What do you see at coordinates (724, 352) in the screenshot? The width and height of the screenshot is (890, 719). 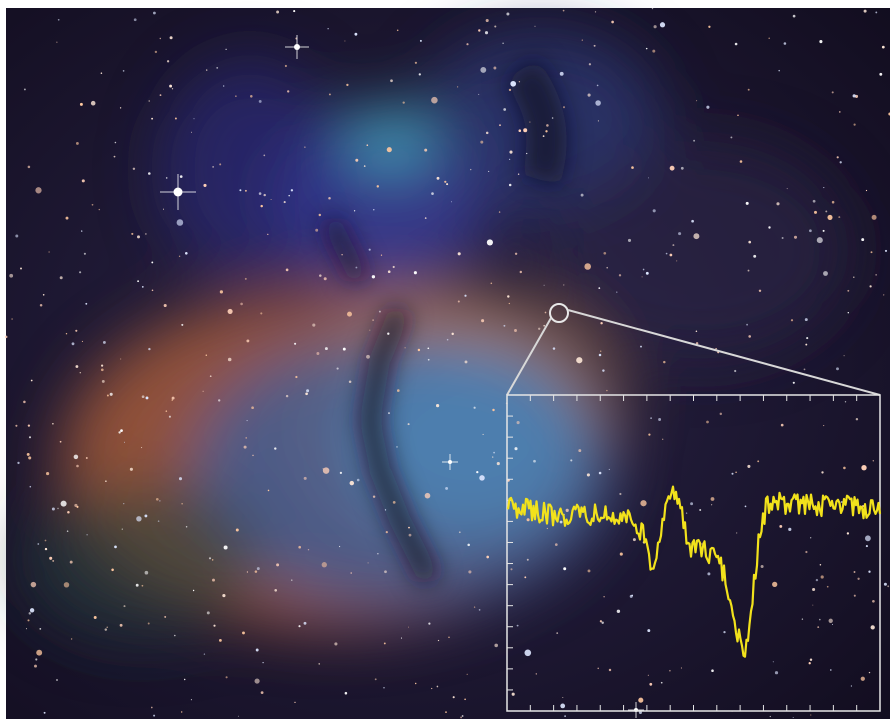 I see `callout-line` at bounding box center [724, 352].